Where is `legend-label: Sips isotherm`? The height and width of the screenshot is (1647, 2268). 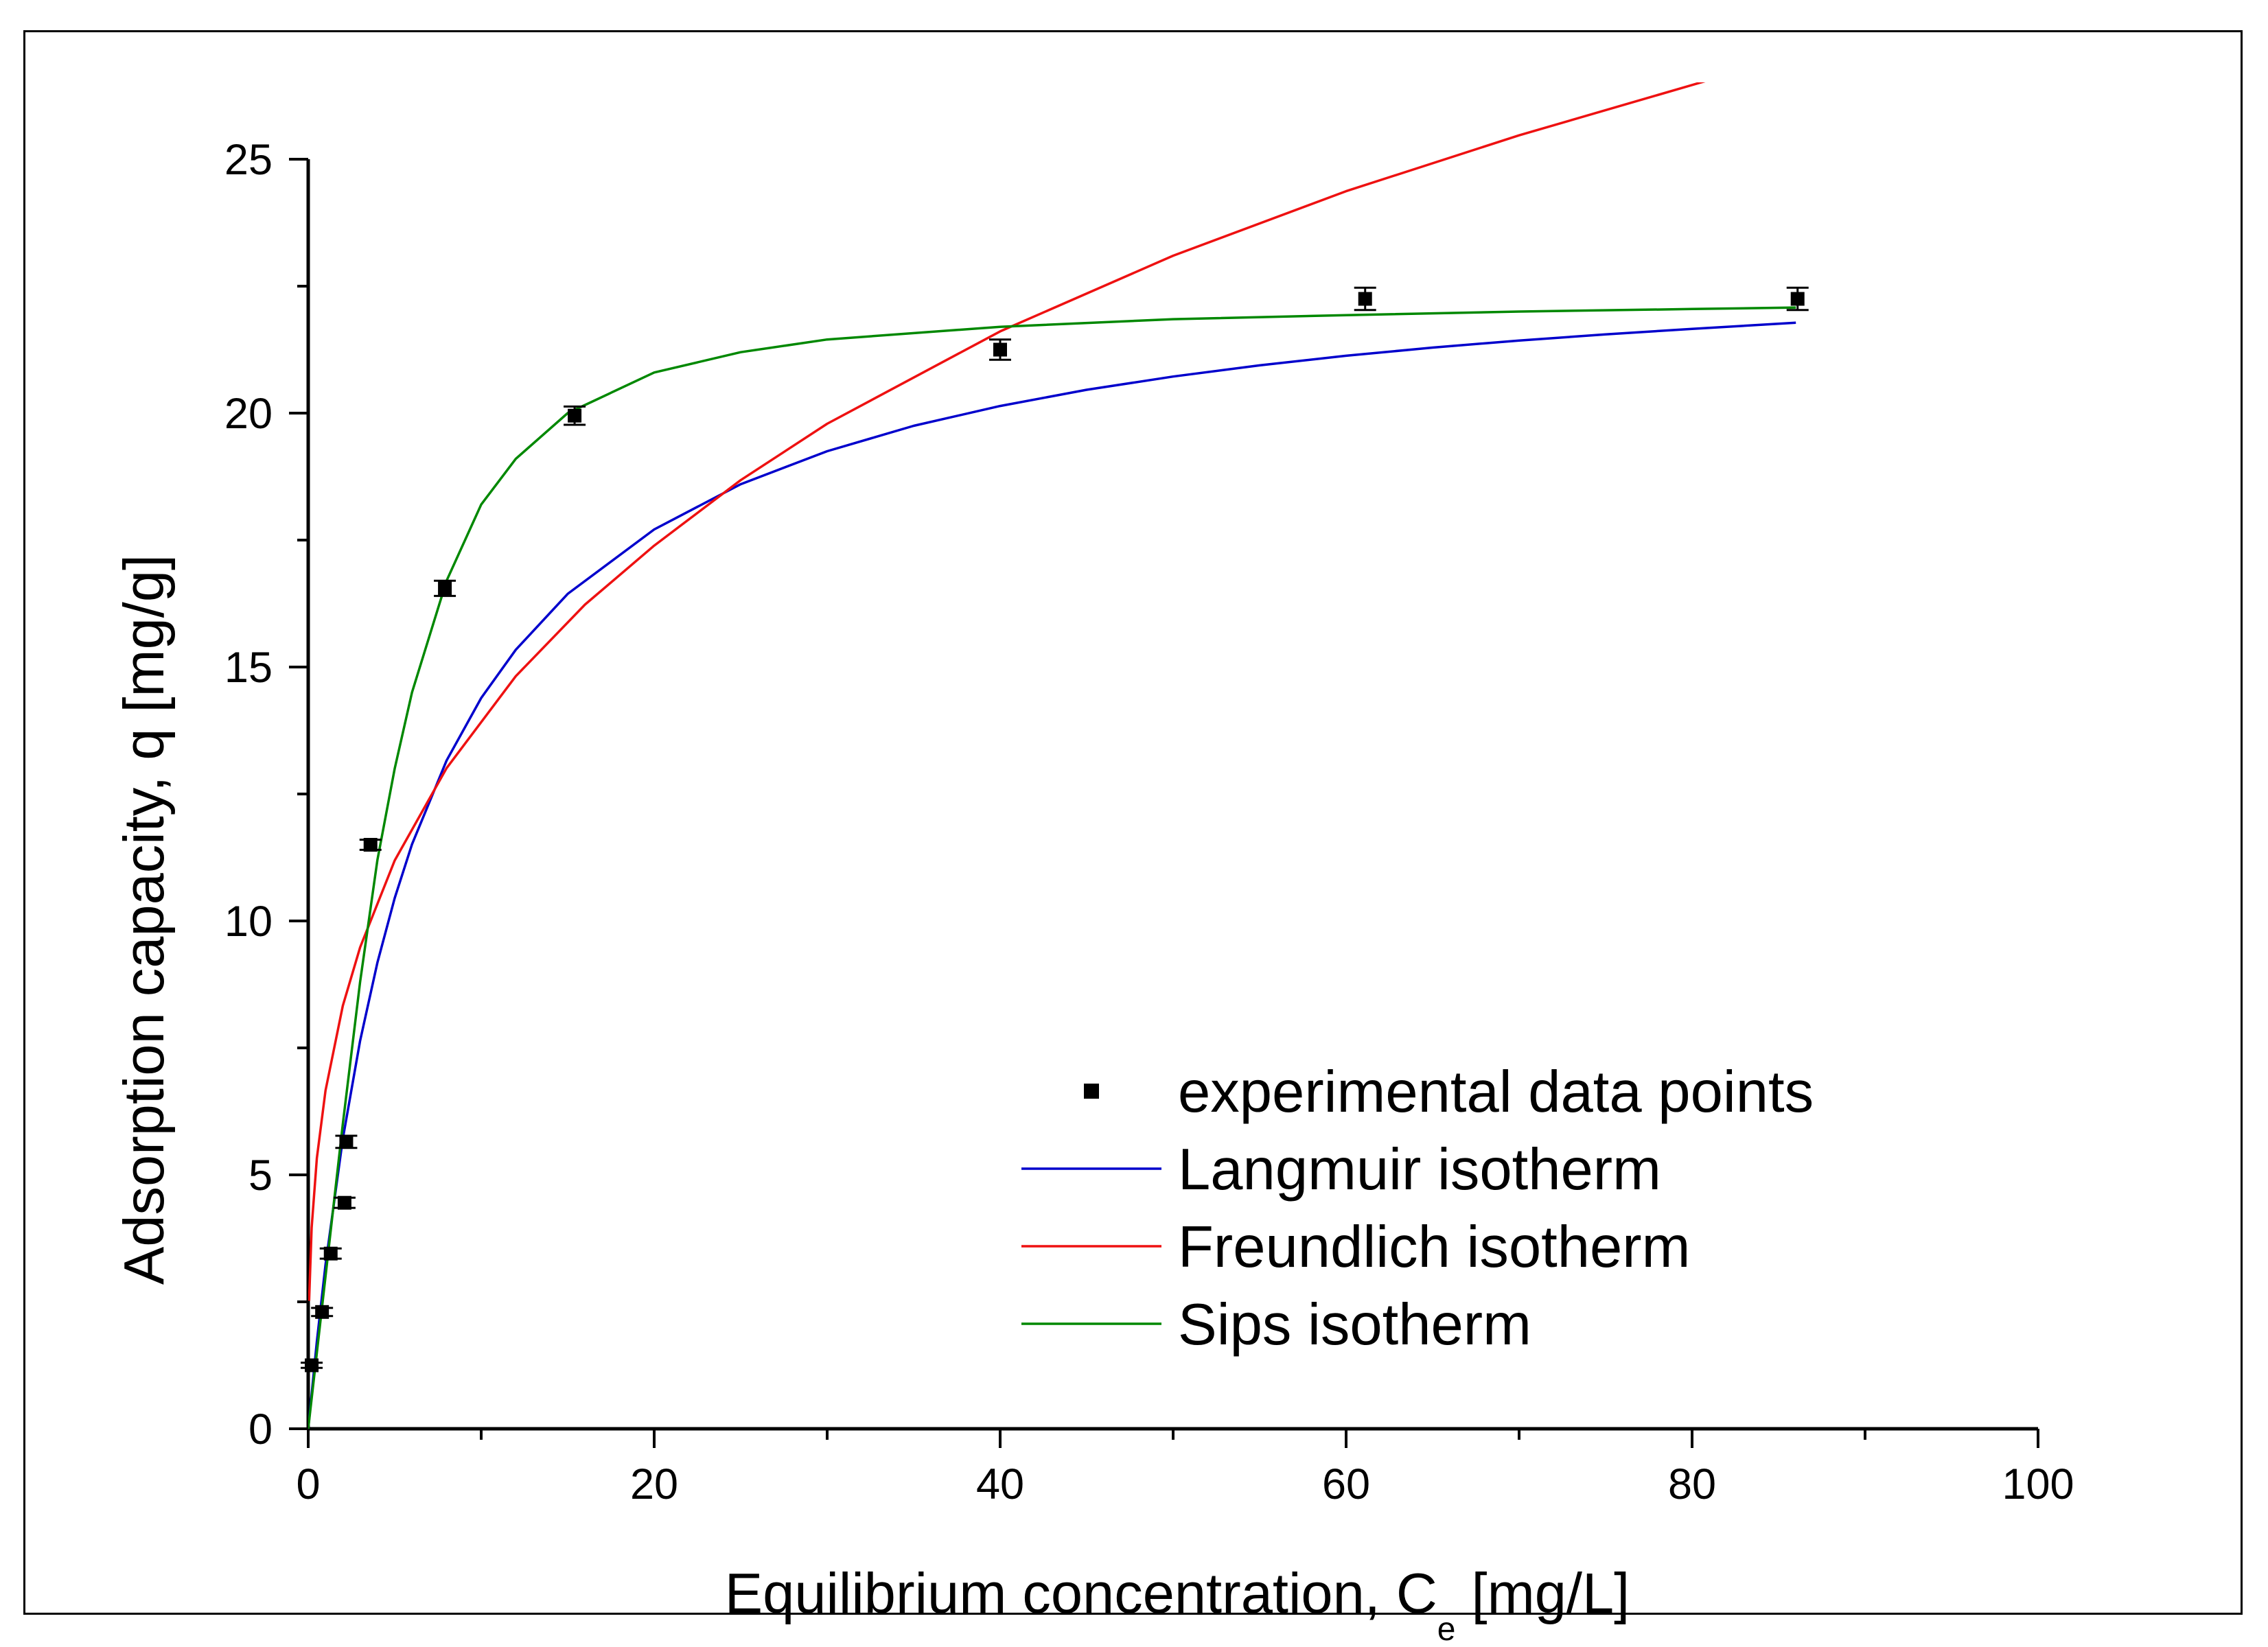
legend-label: Sips isotherm is located at coordinates (1354, 1324).